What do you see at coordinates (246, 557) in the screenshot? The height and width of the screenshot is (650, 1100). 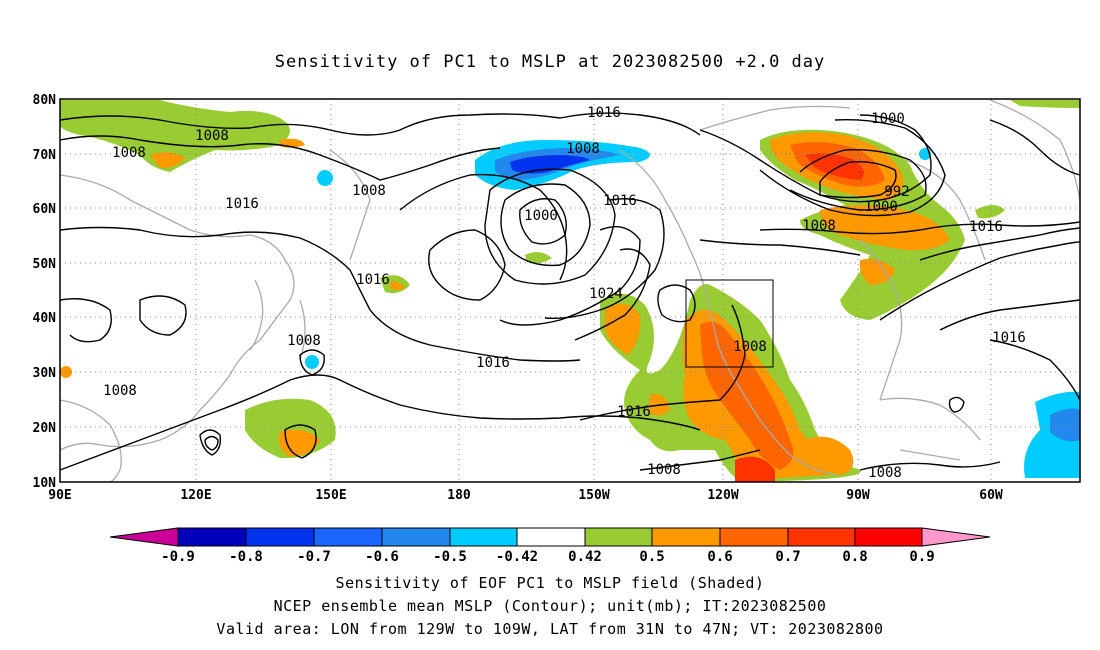 I see `colorbar-label: -0.8` at bounding box center [246, 557].